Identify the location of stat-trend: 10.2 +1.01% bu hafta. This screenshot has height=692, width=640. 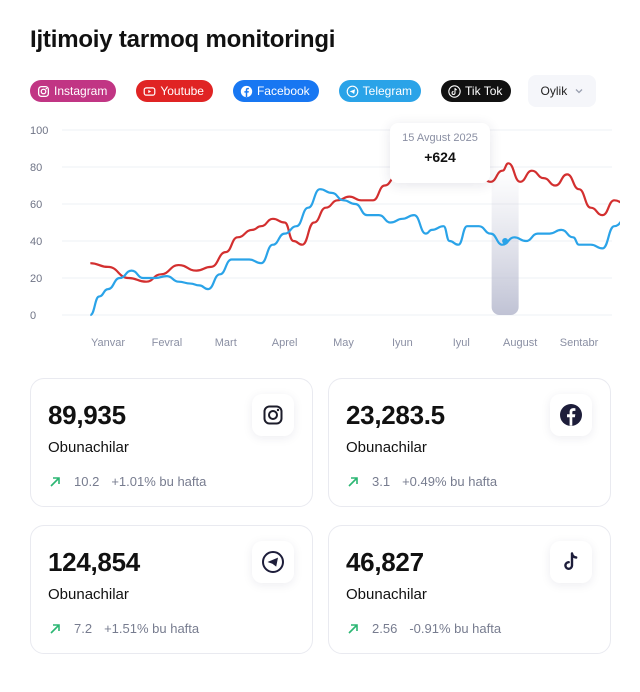
(127, 481).